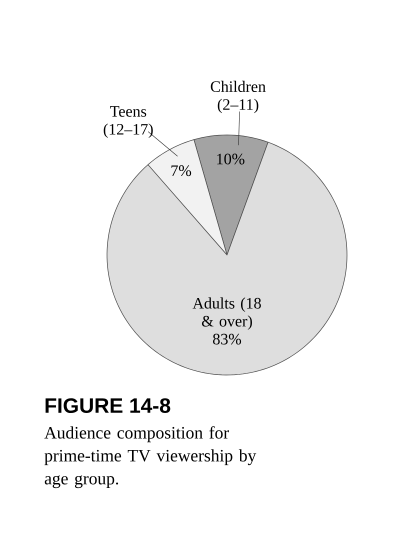 This screenshot has width=409, height=546. Describe the element at coordinates (181, 170) in the screenshot. I see `data-label: 7%` at that location.